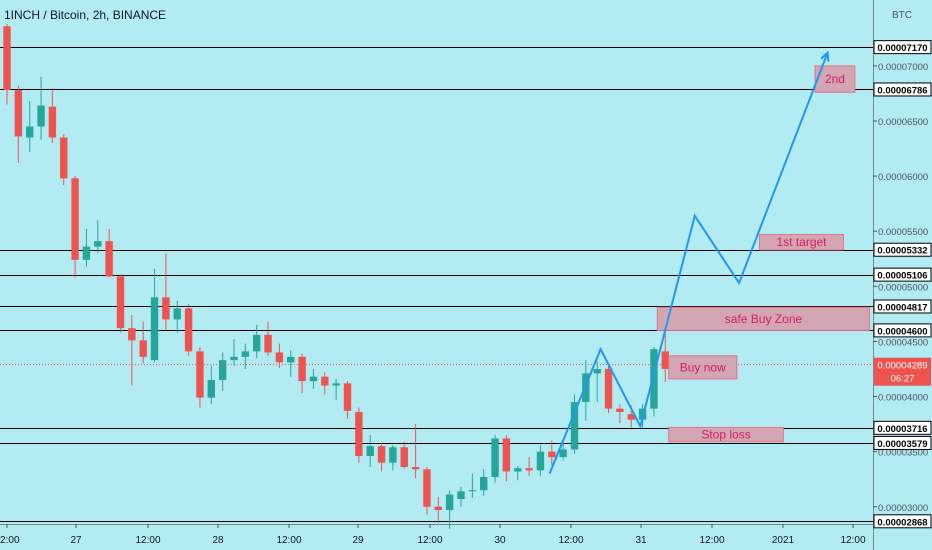  Describe the element at coordinates (902, 366) in the screenshot. I see `current-price-label: 0.00004289` at that location.